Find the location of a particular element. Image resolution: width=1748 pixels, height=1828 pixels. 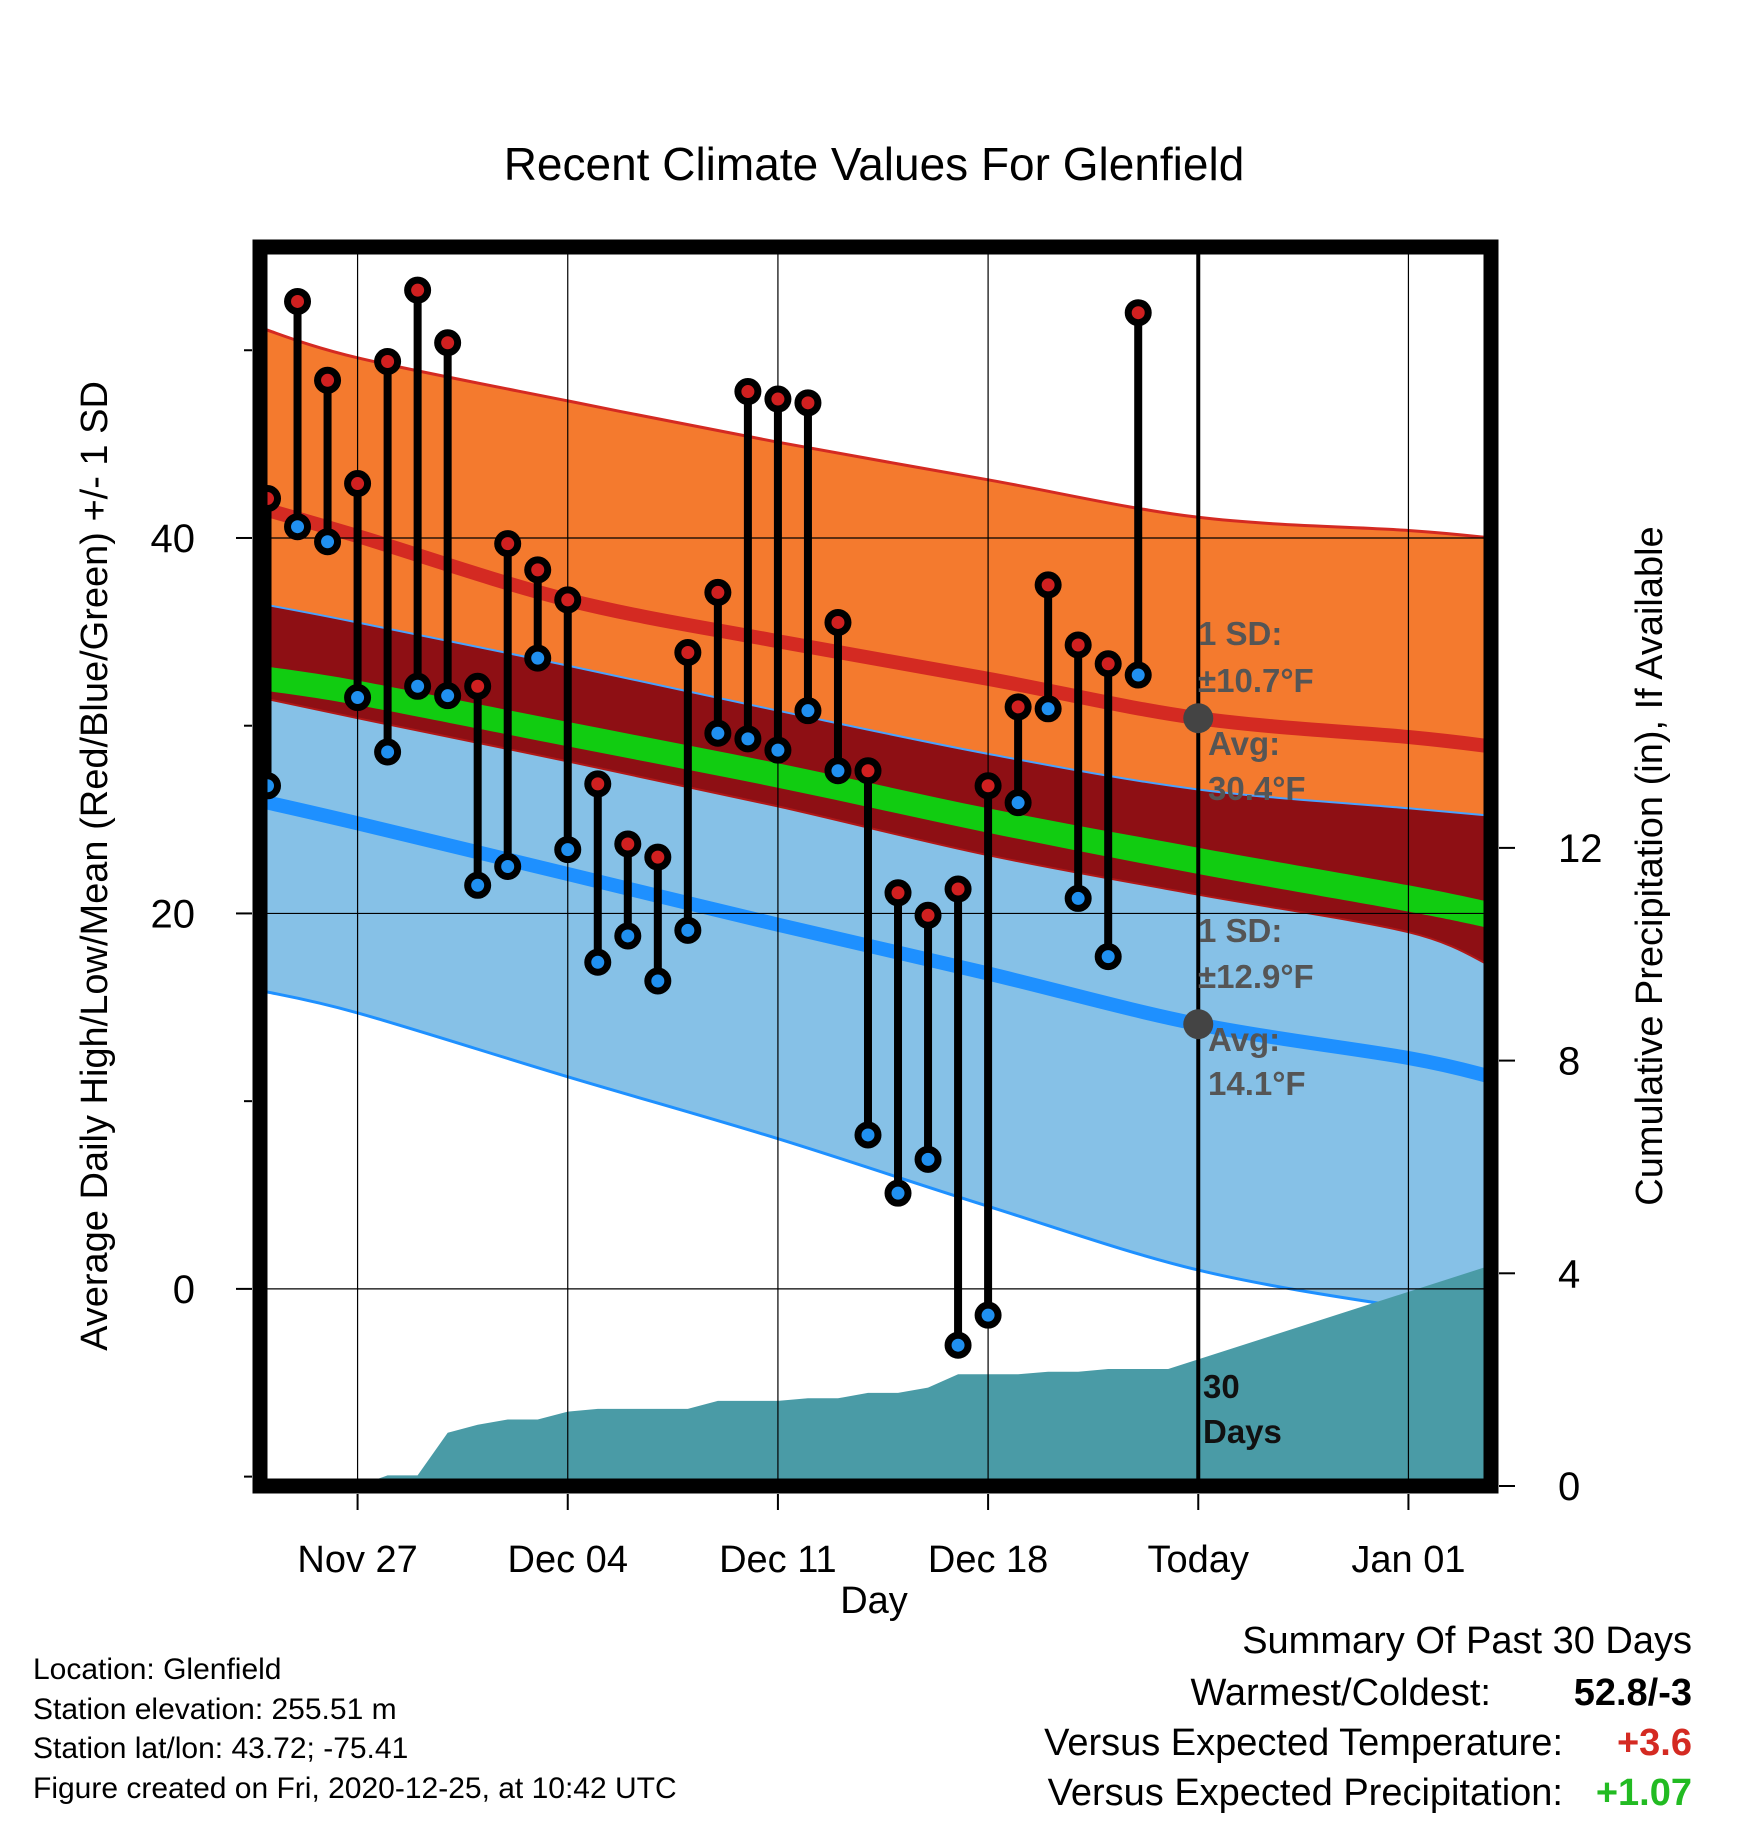

y2-tick-label: 12 is located at coordinates (1580, 849).